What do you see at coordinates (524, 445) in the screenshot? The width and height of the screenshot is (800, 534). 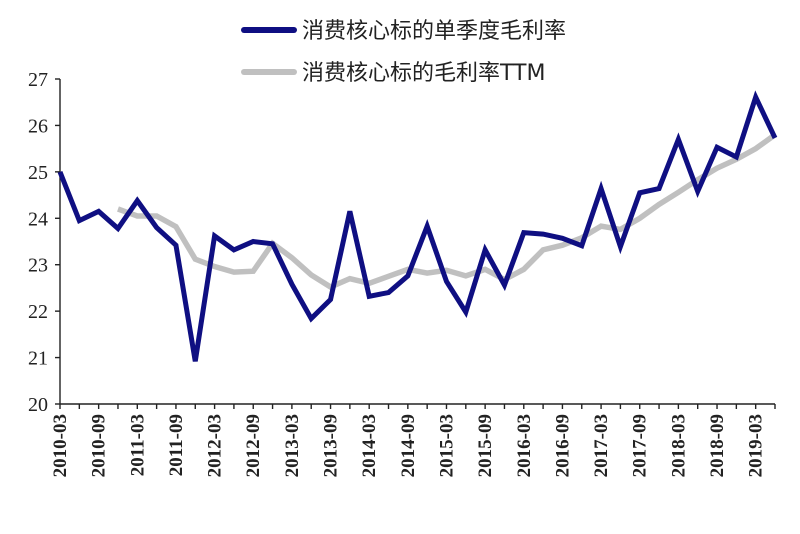 I see `x-tick-label: 2016-03` at bounding box center [524, 445].